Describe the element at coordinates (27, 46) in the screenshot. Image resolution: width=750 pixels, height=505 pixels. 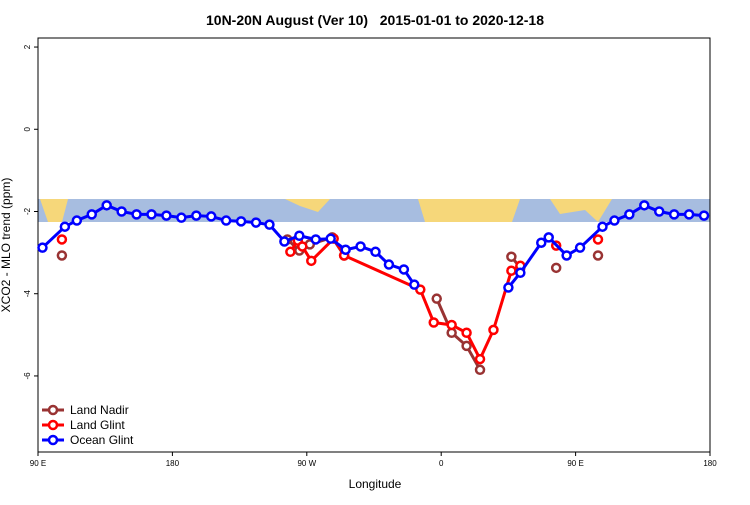
I see `y-tick-label: 2` at that location.